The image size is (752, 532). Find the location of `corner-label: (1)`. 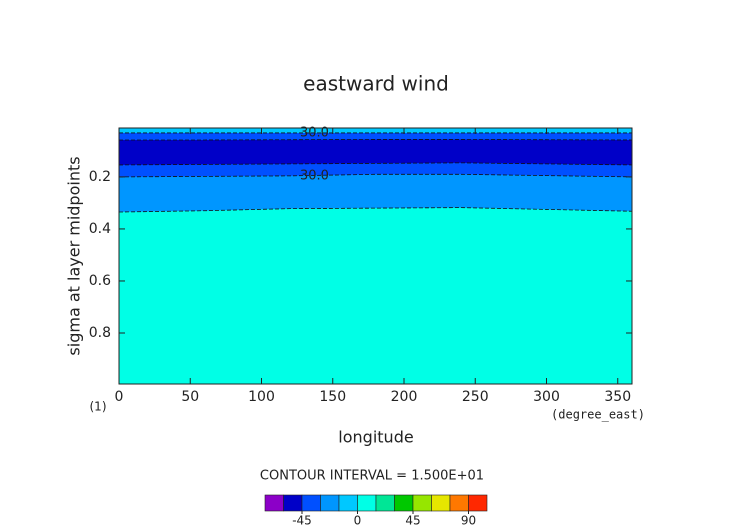

corner-label: (1) is located at coordinates (98, 407).